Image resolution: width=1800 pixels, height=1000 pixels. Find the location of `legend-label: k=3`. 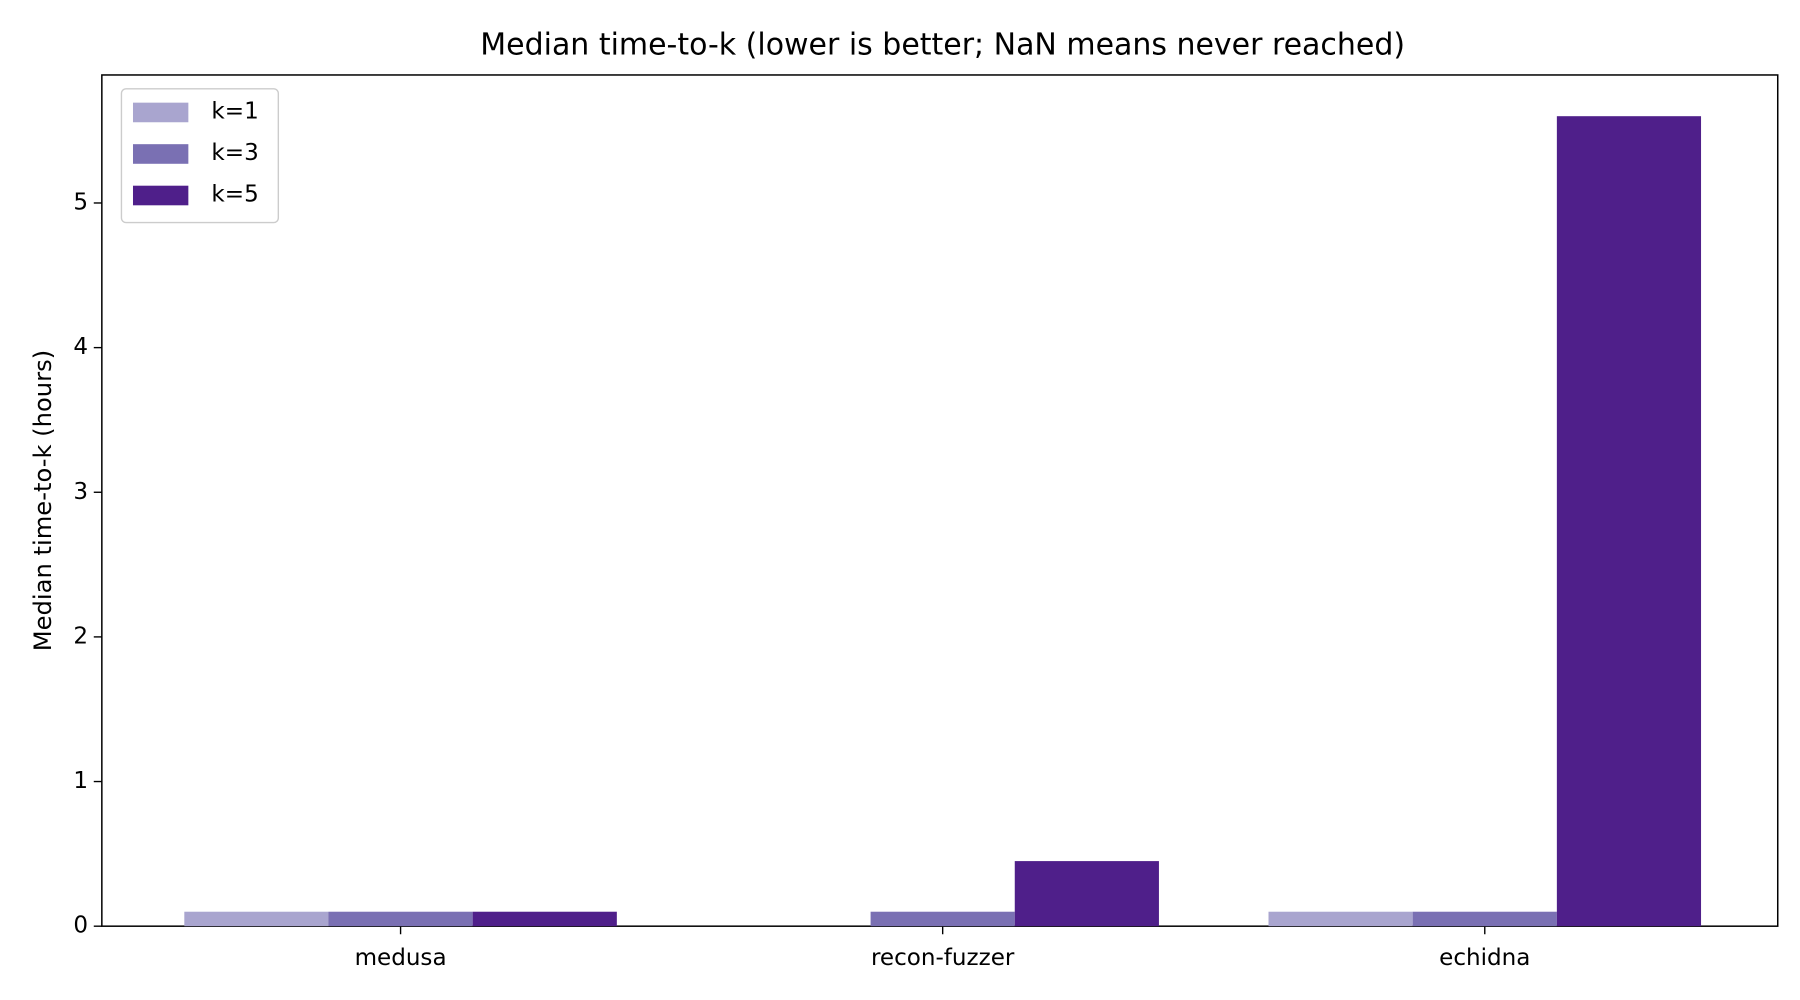

legend-label: k=3 is located at coordinates (234, 153).